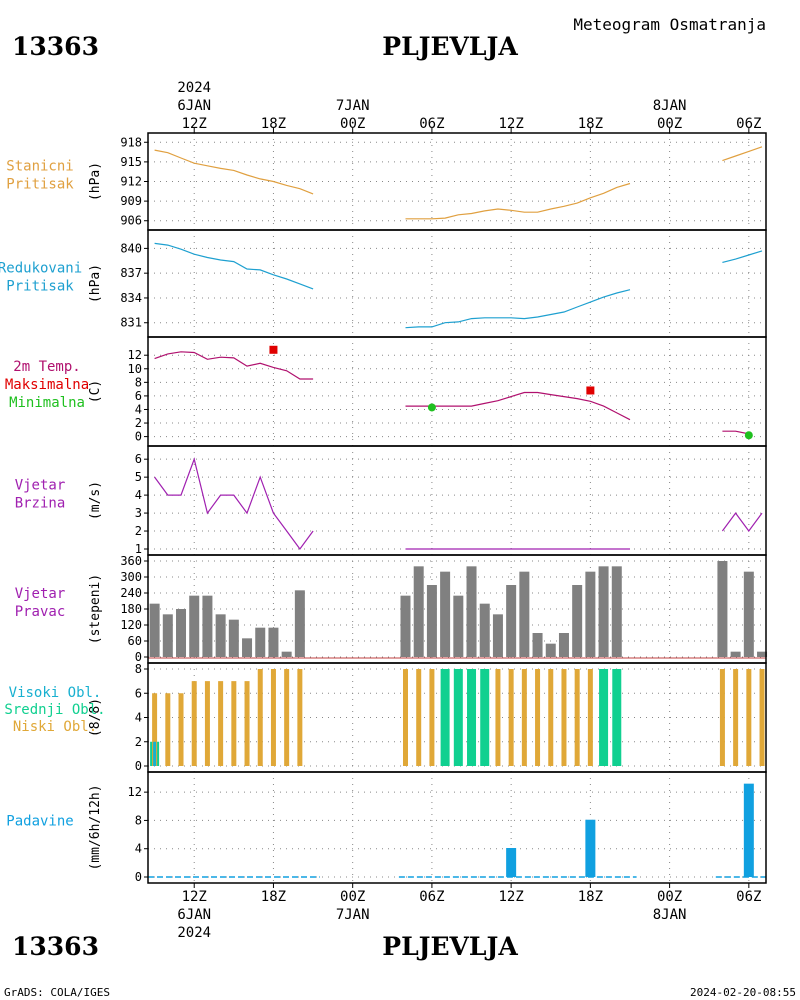  I want to click on y-tick-label: 912, so click(131, 182).